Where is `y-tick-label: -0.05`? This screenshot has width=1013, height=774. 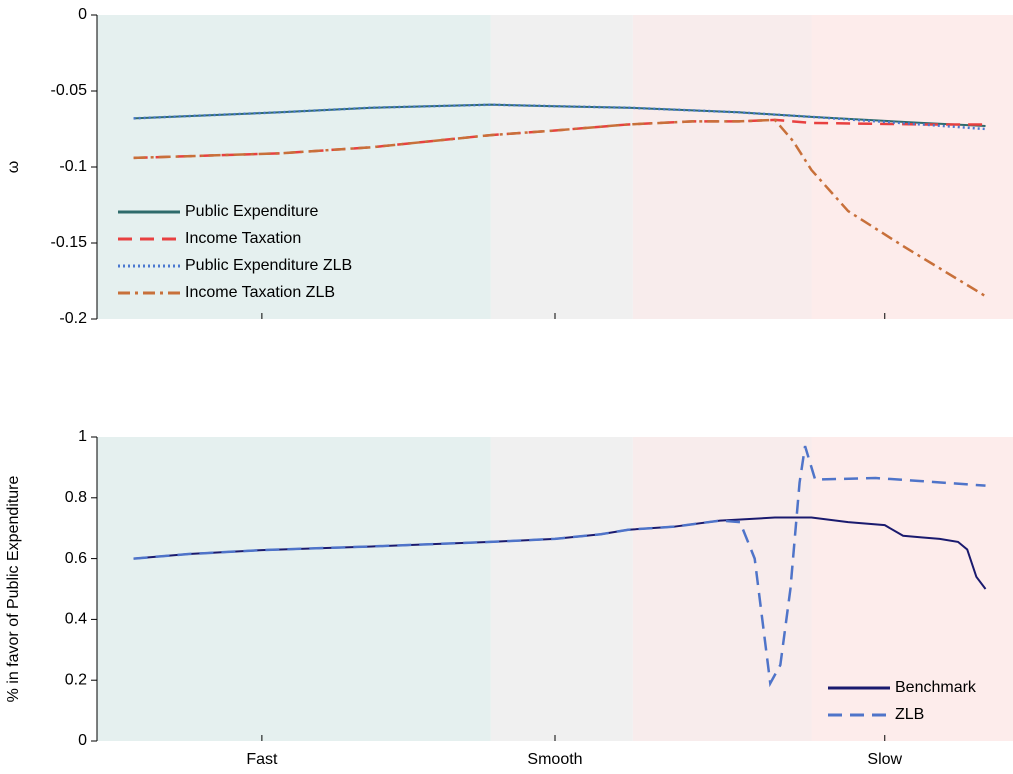 y-tick-label: -0.05 is located at coordinates (69, 90).